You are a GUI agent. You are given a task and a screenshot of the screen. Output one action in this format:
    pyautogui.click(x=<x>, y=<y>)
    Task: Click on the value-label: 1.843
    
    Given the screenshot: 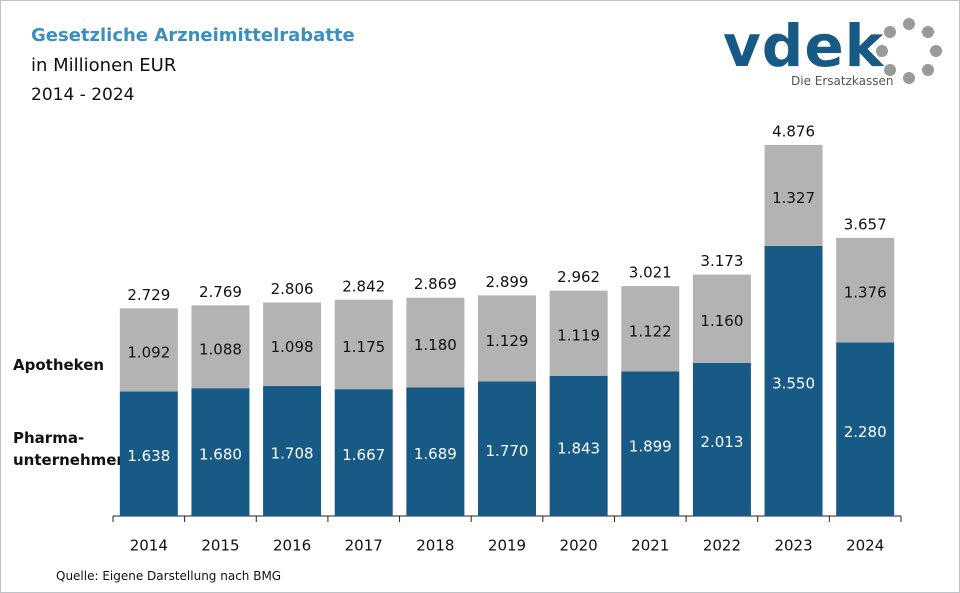 What is the action you would take?
    pyautogui.click(x=578, y=448)
    